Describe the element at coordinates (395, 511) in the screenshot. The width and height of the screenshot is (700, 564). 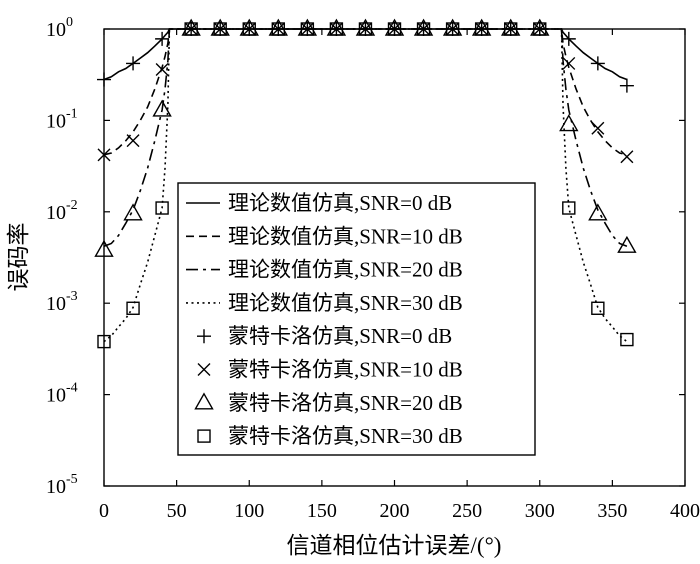
I see `x-tick-label: 200` at that location.